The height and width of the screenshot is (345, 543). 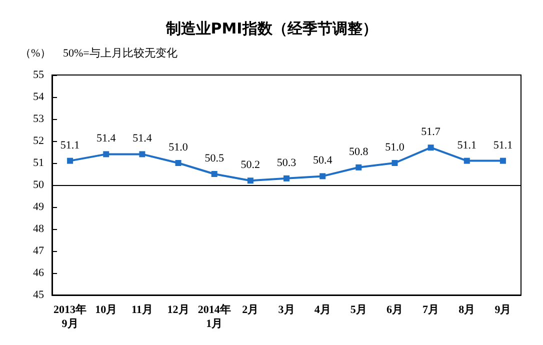 I want to click on y-tick-label: 55, so click(x=38, y=75).